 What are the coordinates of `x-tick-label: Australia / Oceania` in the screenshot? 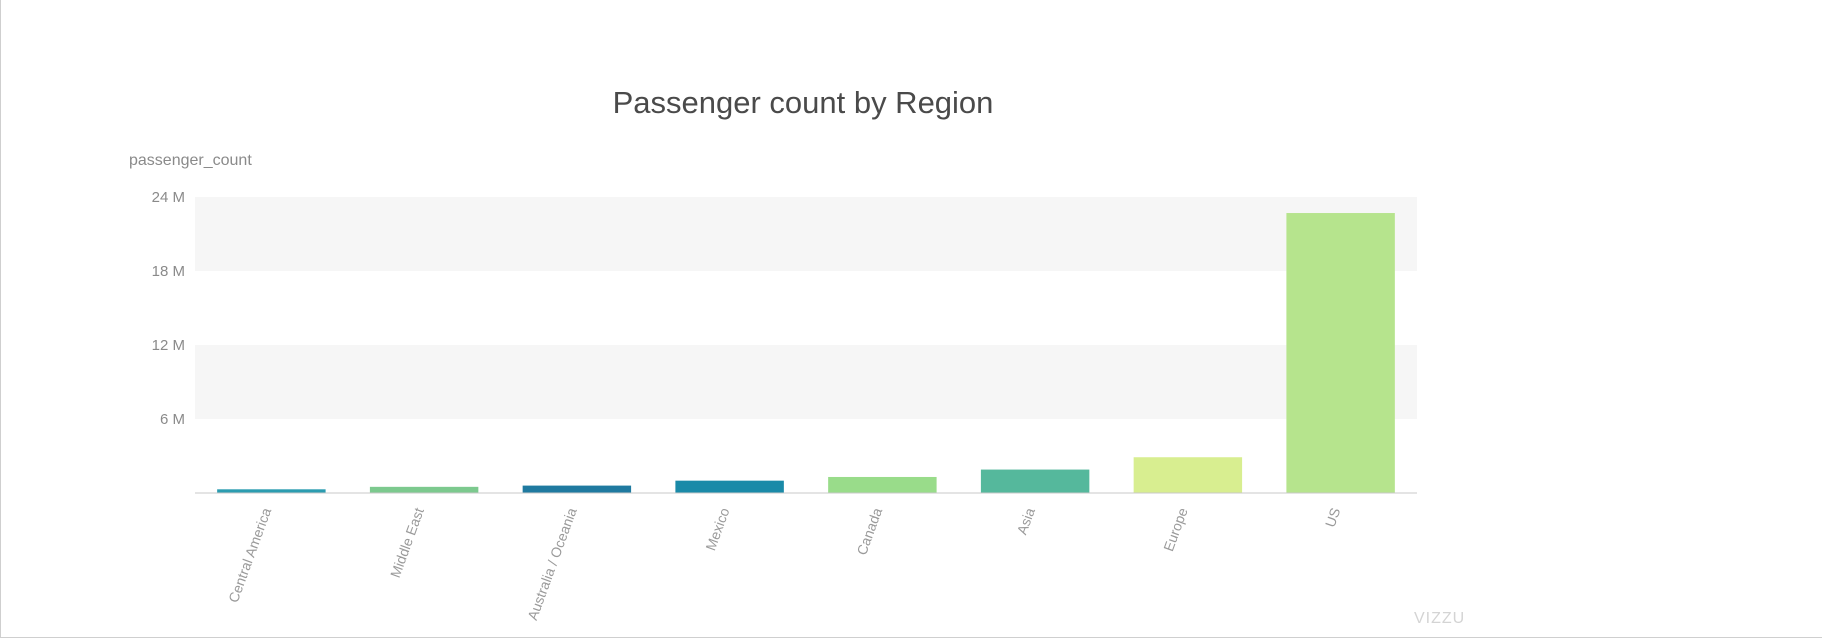 It's located at (552, 563).